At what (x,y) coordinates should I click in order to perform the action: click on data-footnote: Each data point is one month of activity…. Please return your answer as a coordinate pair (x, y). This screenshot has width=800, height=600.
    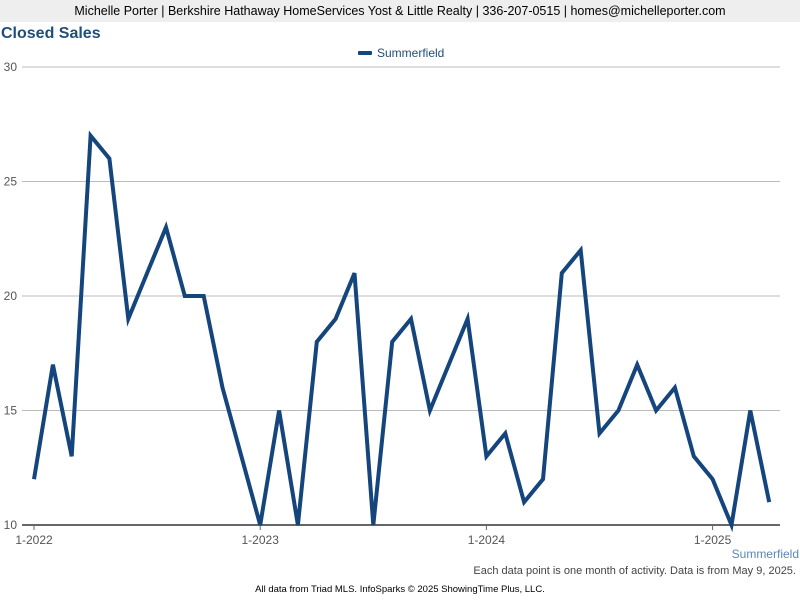
    Looking at the image, I should click on (634, 571).